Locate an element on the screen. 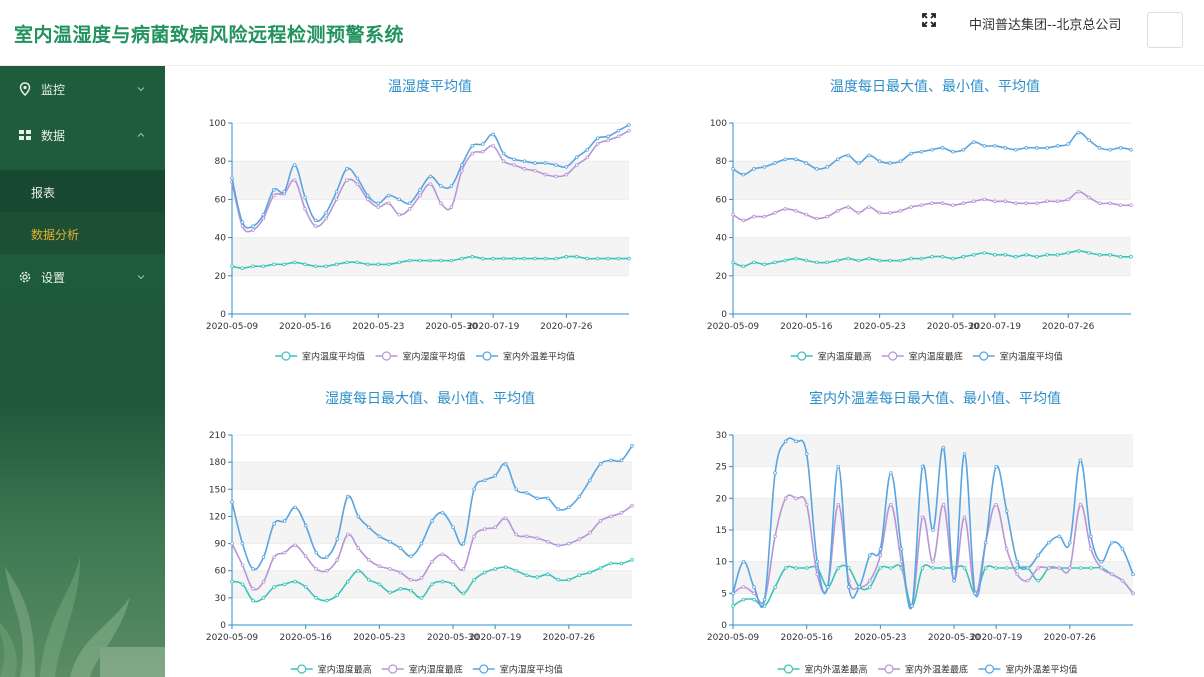  sidebar-item-data-analysis: 数据分析 is located at coordinates (82, 233).